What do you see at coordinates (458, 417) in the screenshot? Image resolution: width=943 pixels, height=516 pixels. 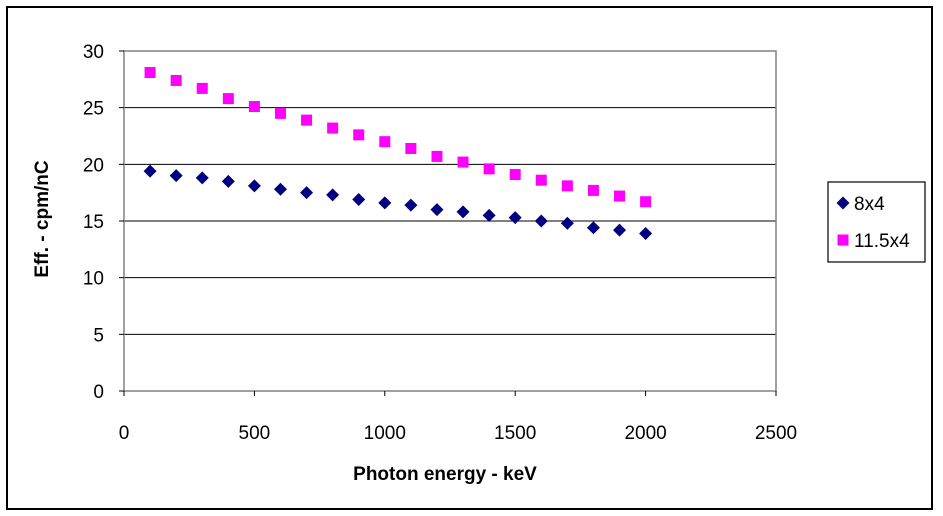 I see `x-axis-ticks: 0 500 1000 1500 2000 2500` at bounding box center [458, 417].